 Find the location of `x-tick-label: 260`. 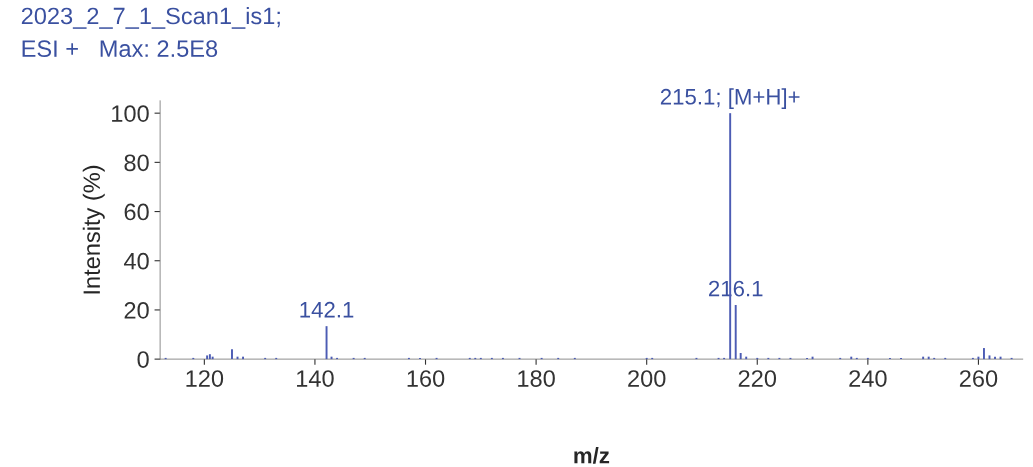

x-tick-label: 260 is located at coordinates (978, 378).